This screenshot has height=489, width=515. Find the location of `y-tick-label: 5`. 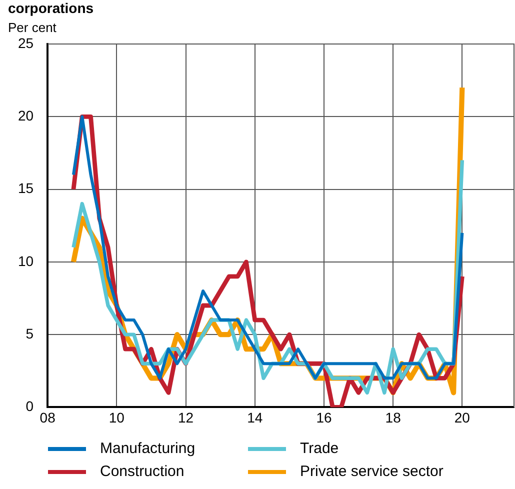

y-tick-label: 5 is located at coordinates (30, 333).